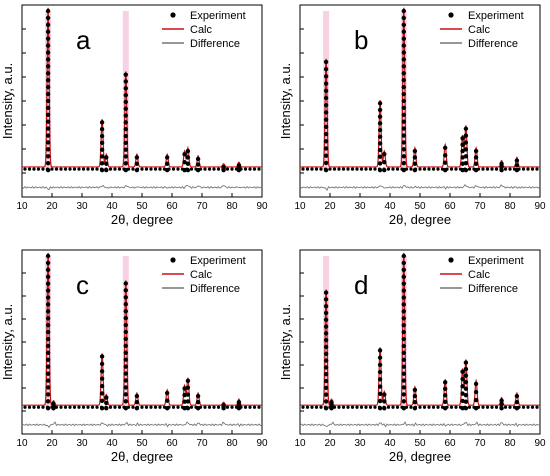 The width and height of the screenshot is (550, 476). Describe the element at coordinates (172, 206) in the screenshot. I see `x-tick-label: 60` at that location.